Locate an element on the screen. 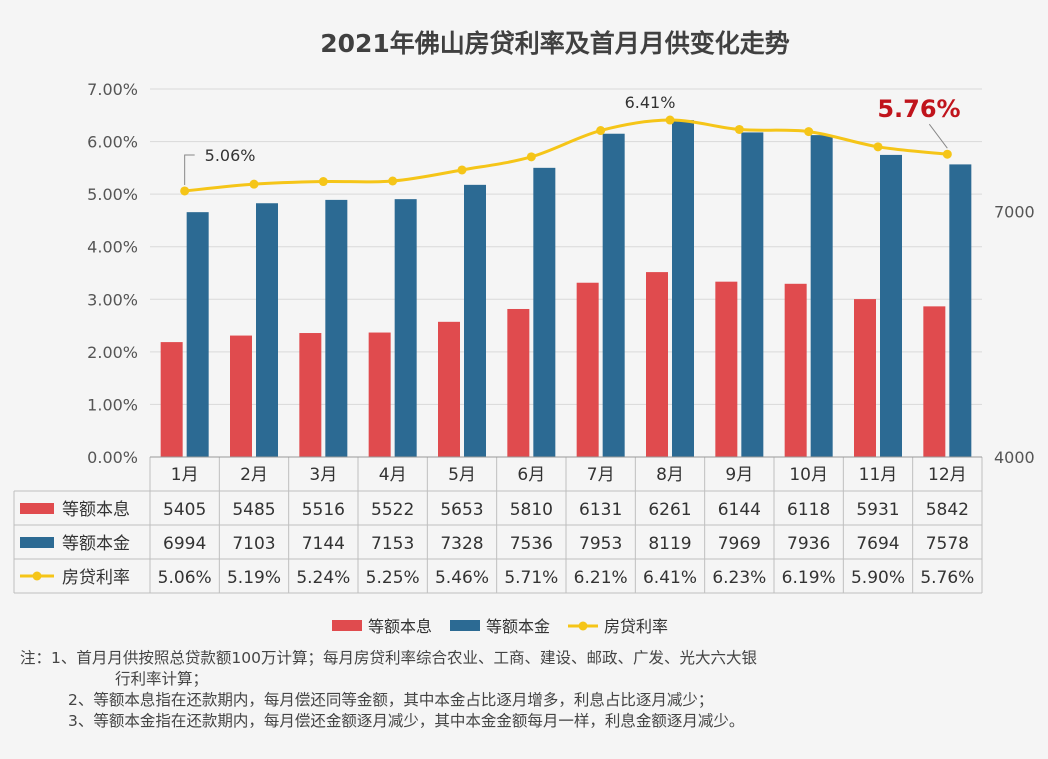  y-left-tick-label: 7.00% is located at coordinates (112, 89).